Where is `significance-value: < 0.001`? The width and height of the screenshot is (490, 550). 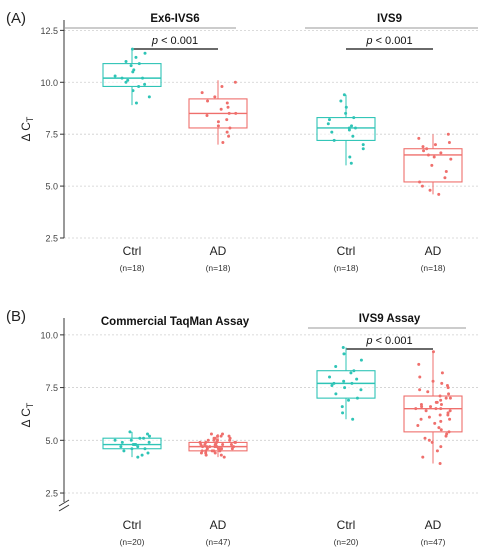
significance-value: < 0.001 is located at coordinates (393, 341).